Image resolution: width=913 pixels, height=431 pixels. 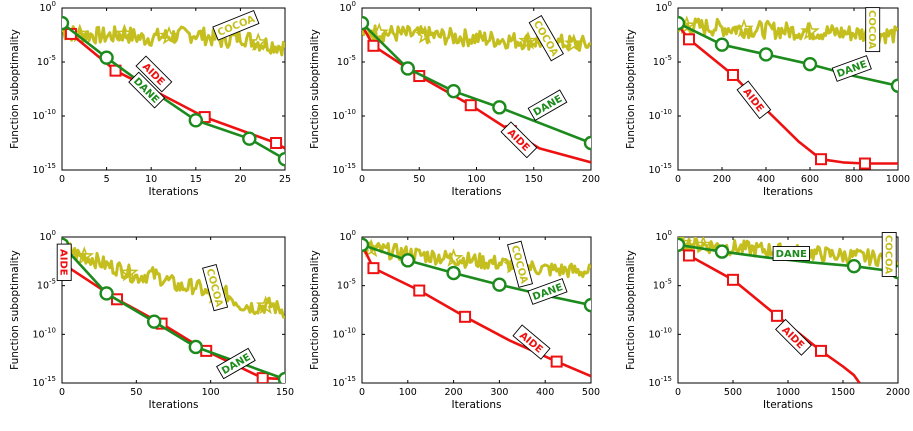 I want to click on x-tick-label: 20, so click(x=240, y=179).